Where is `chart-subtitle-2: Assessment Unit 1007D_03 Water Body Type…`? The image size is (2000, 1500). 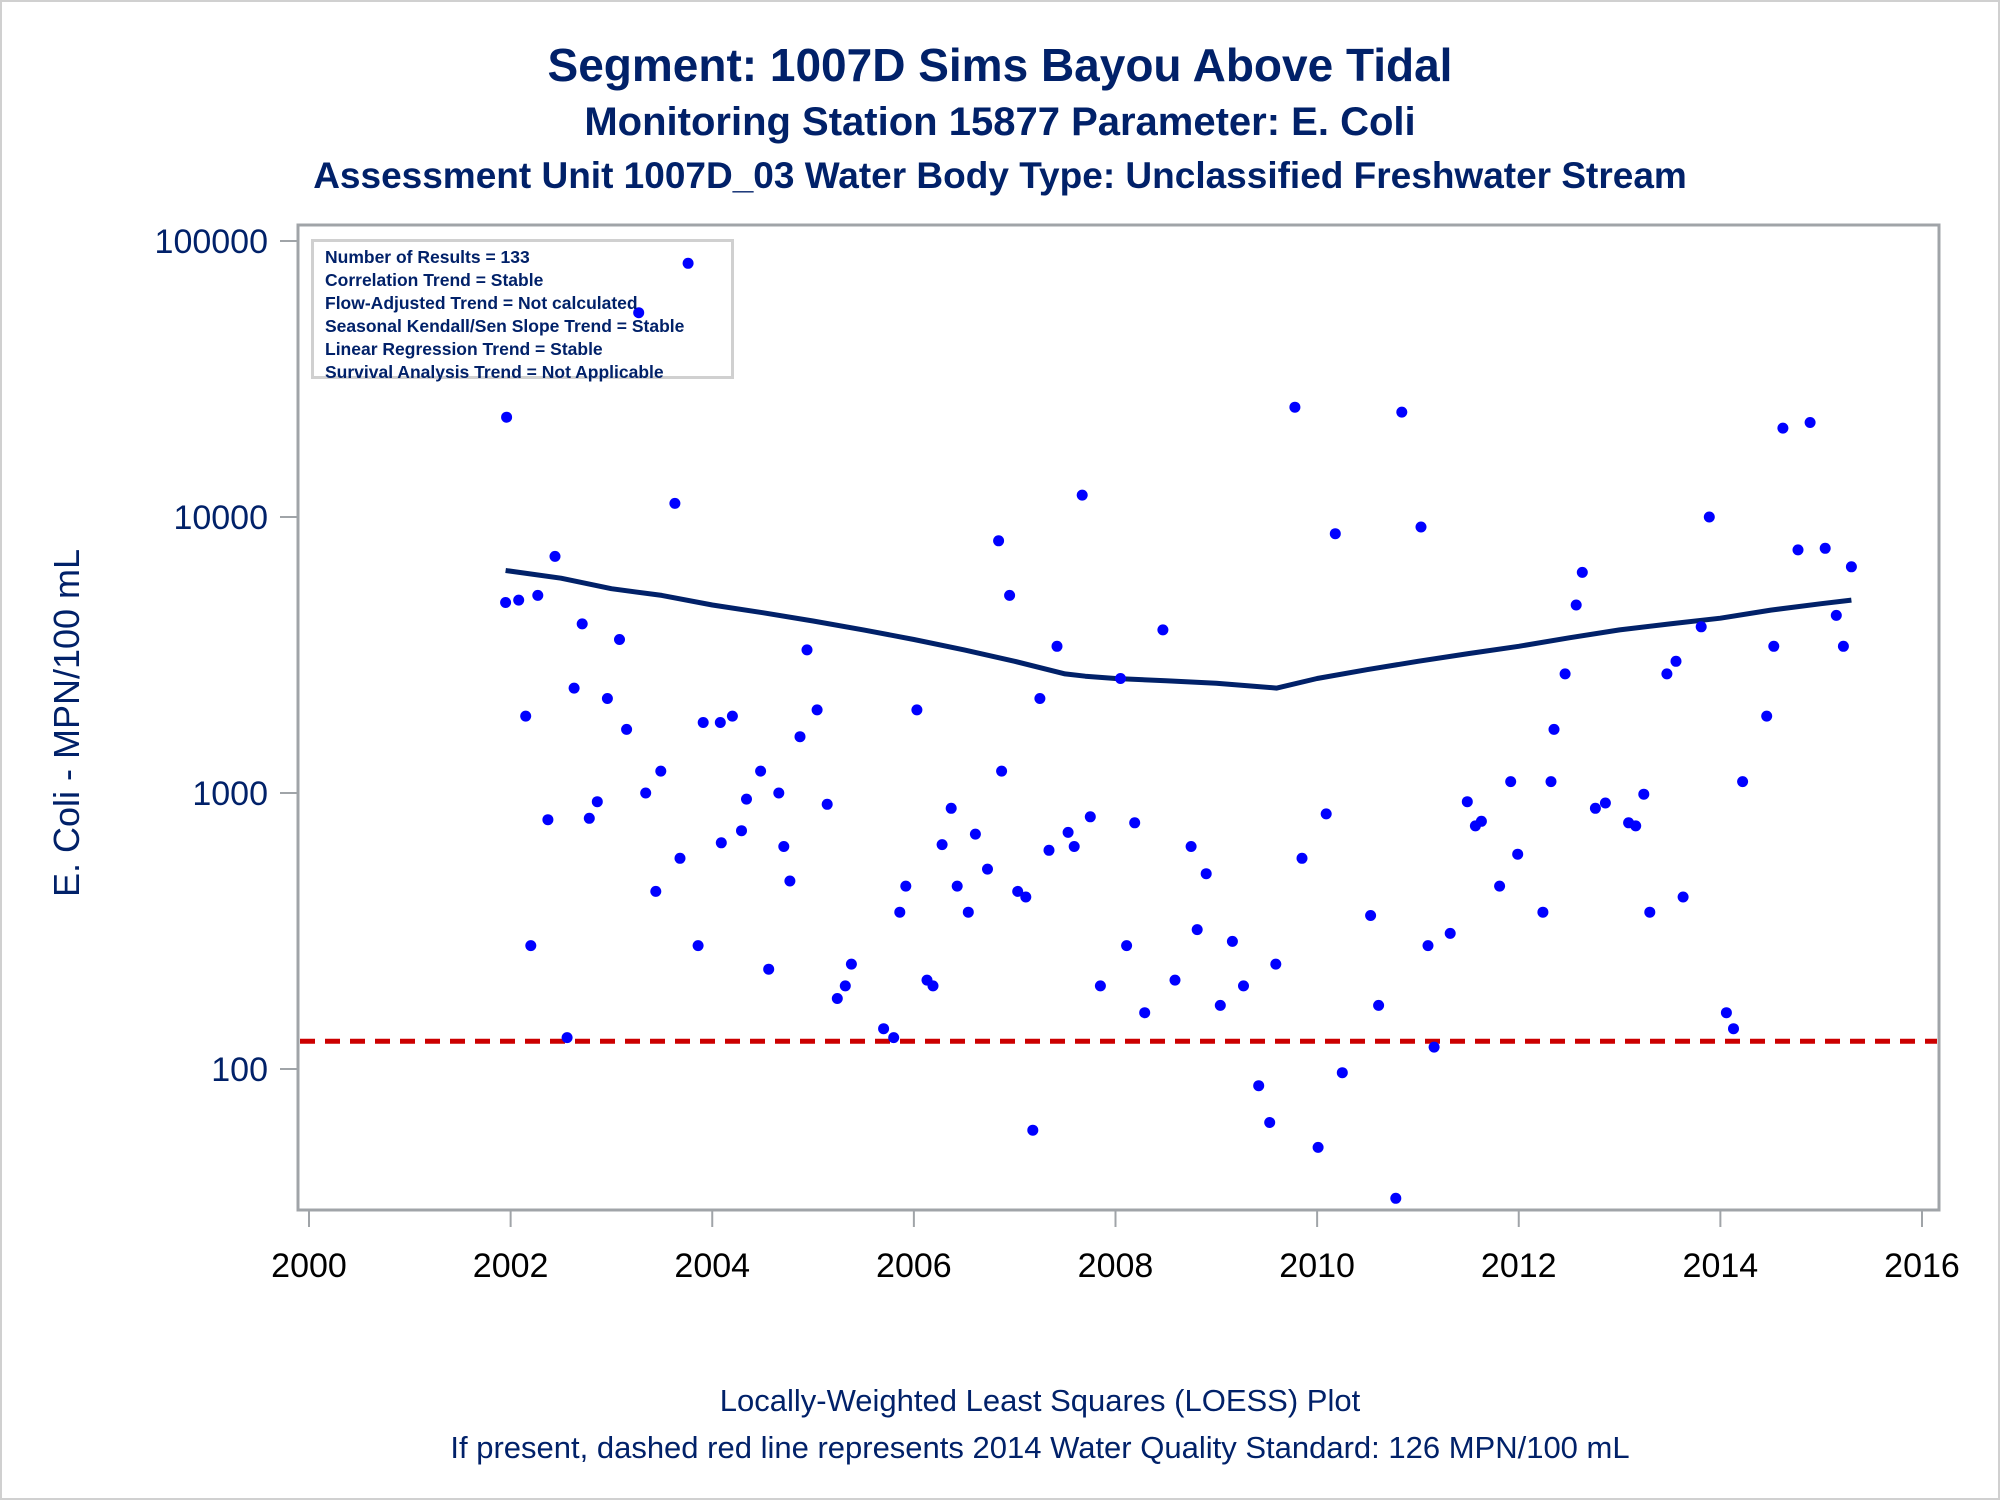 chart-subtitle-2: Assessment Unit 1007D_03 Water Body Type… is located at coordinates (1000, 175).